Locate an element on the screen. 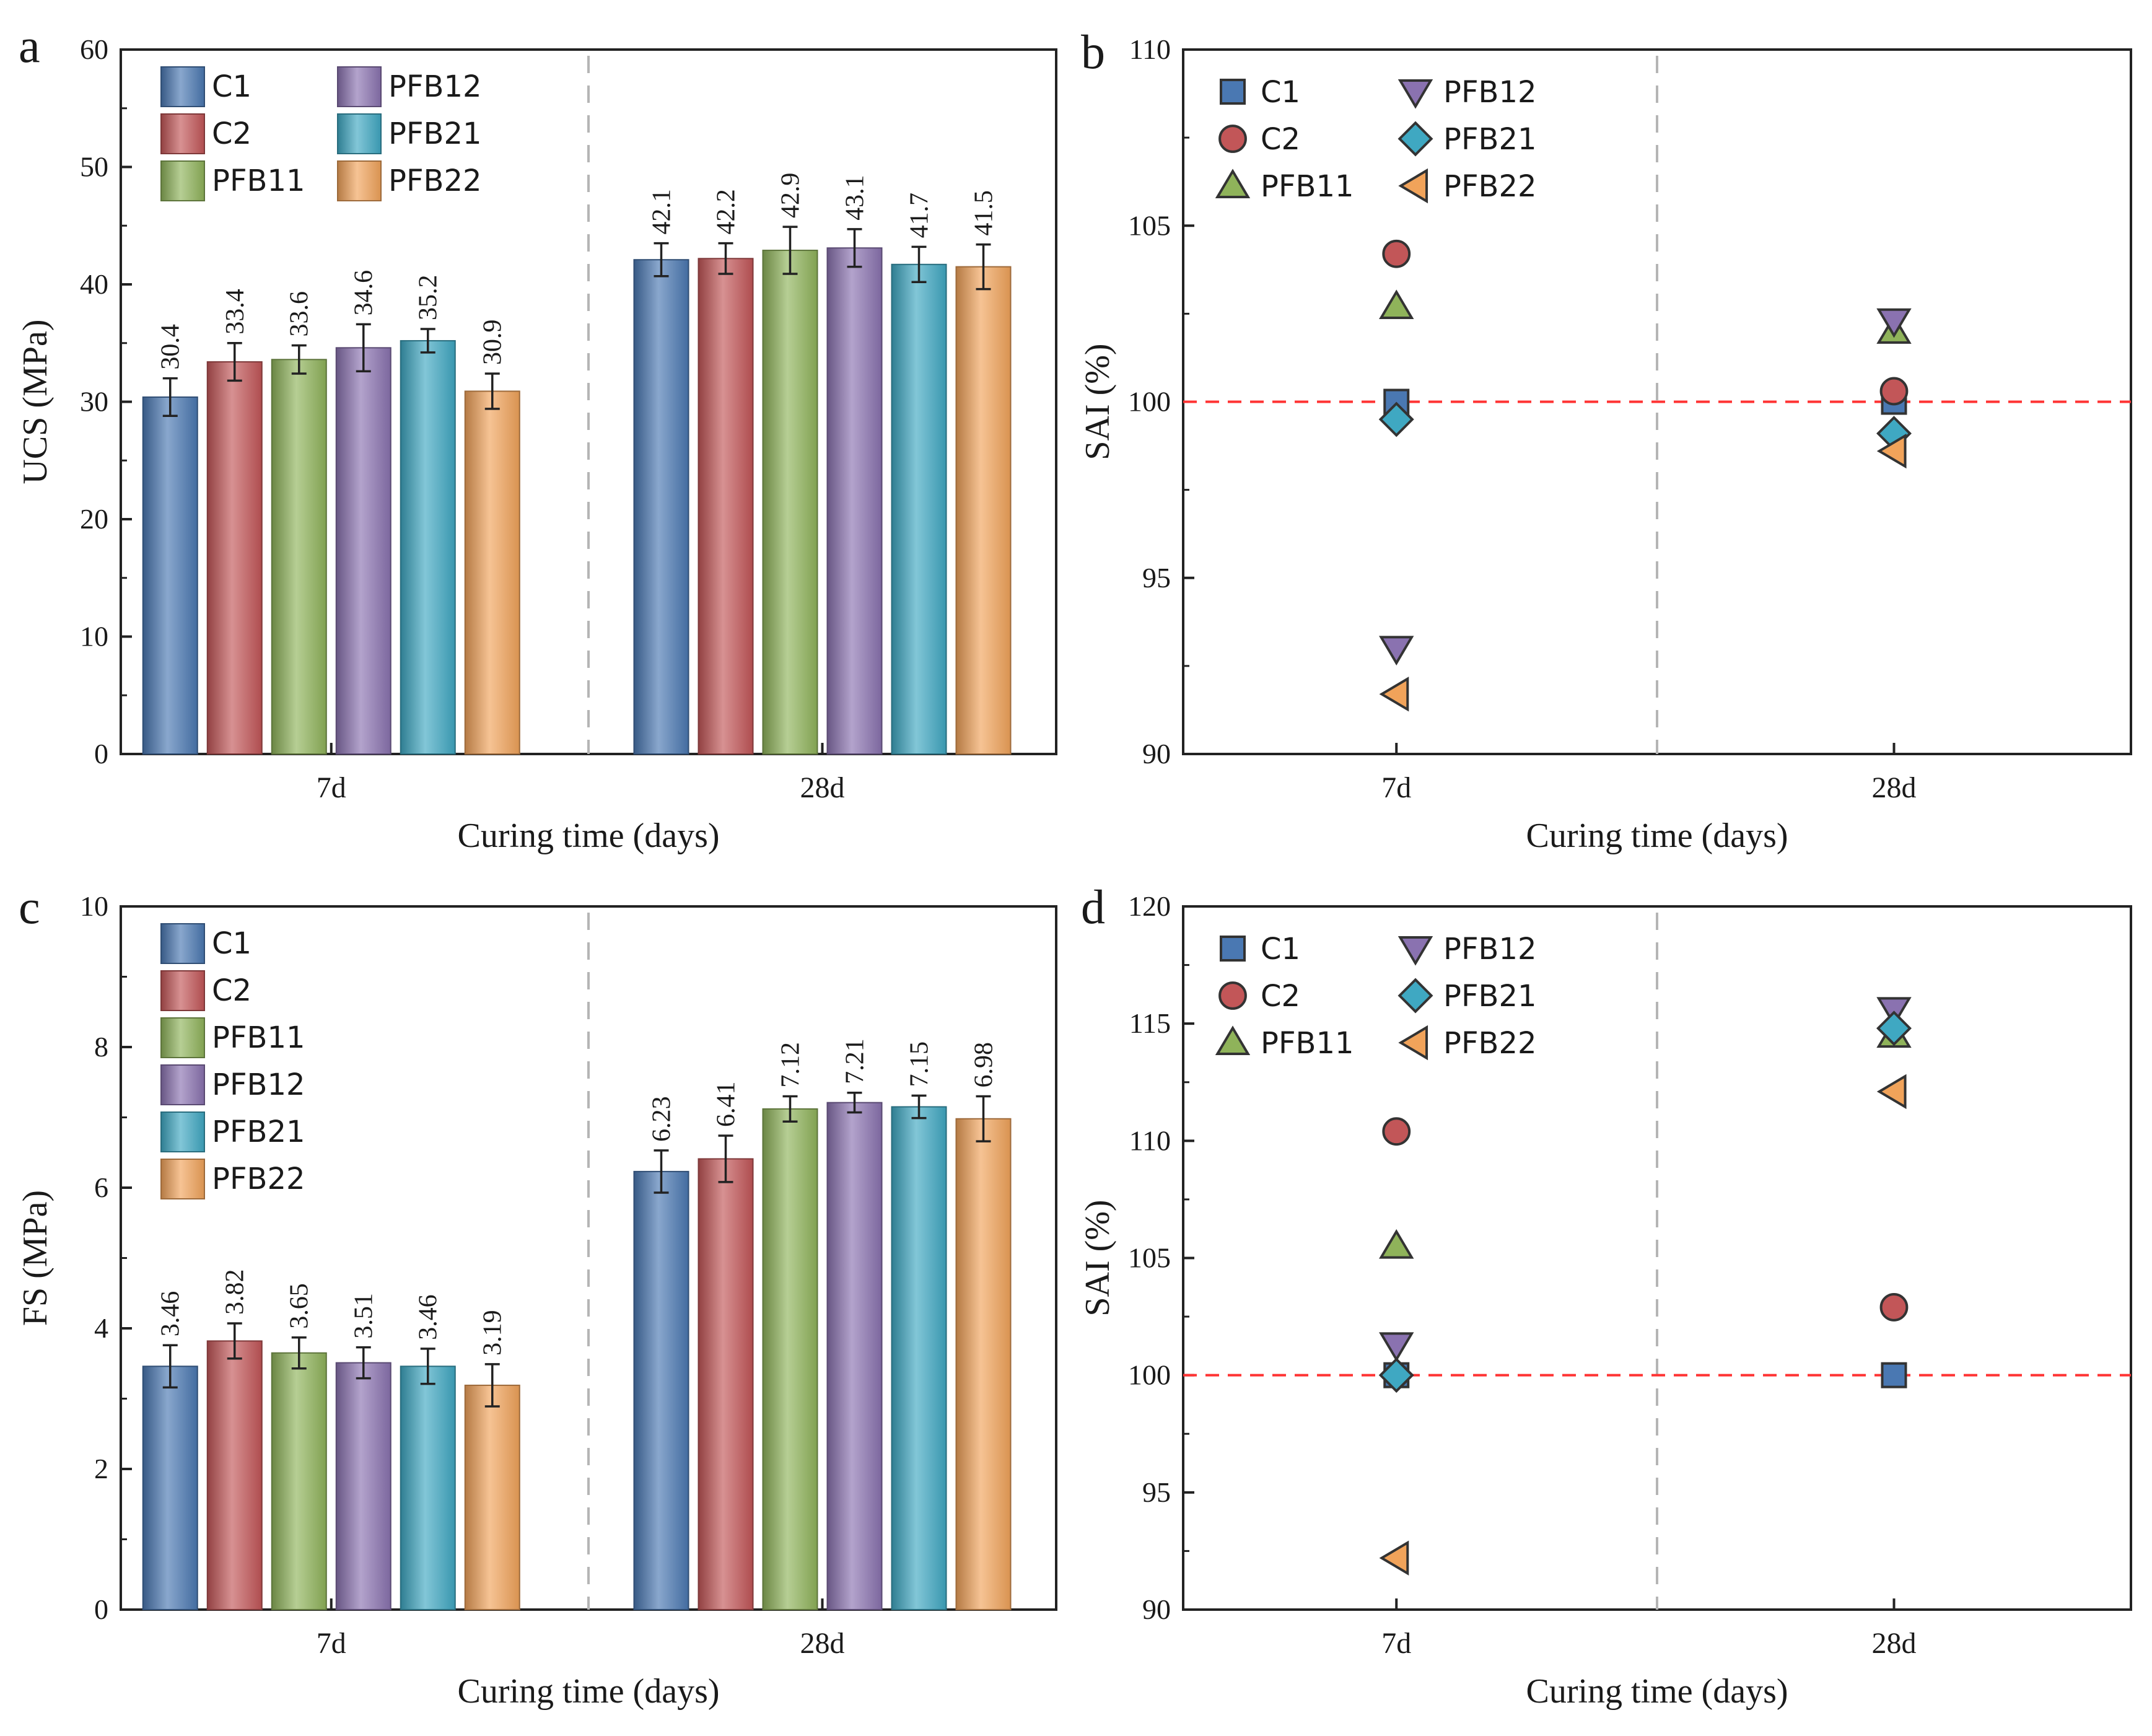 This screenshot has width=2152, height=1736. bar-pfb22-7d is located at coordinates (492, 573).